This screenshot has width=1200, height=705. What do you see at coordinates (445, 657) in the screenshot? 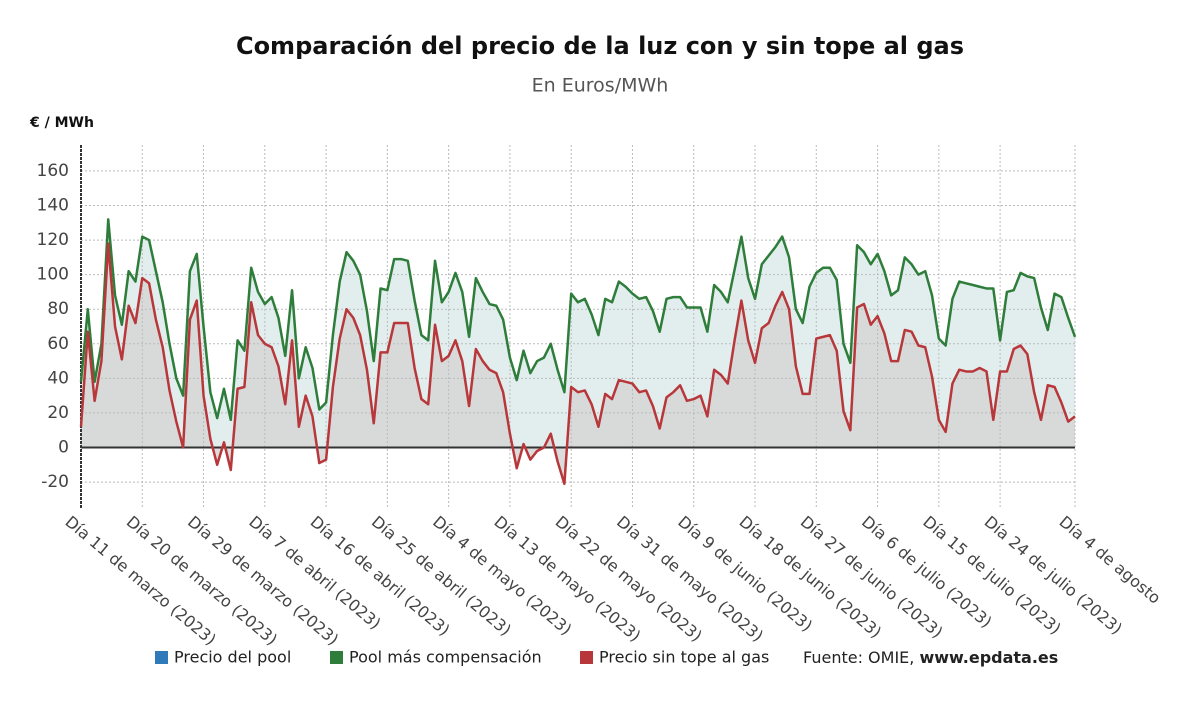
I see `legend-label: Pool más compensación` at bounding box center [445, 657].